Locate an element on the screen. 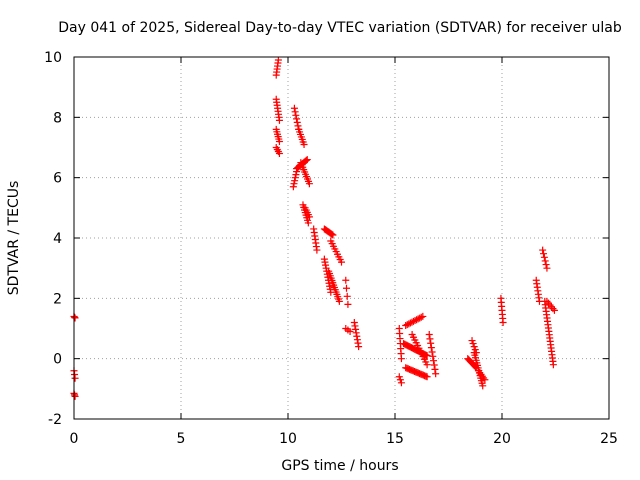 The image size is (640, 480). x-tick-label: 25 is located at coordinates (609, 439).